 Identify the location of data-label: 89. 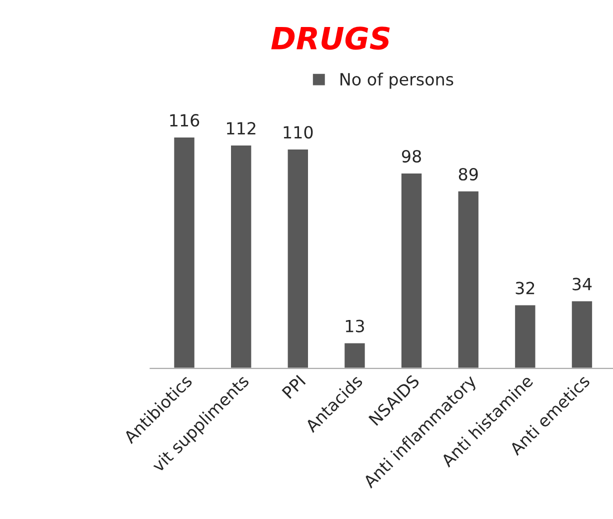
(468, 174).